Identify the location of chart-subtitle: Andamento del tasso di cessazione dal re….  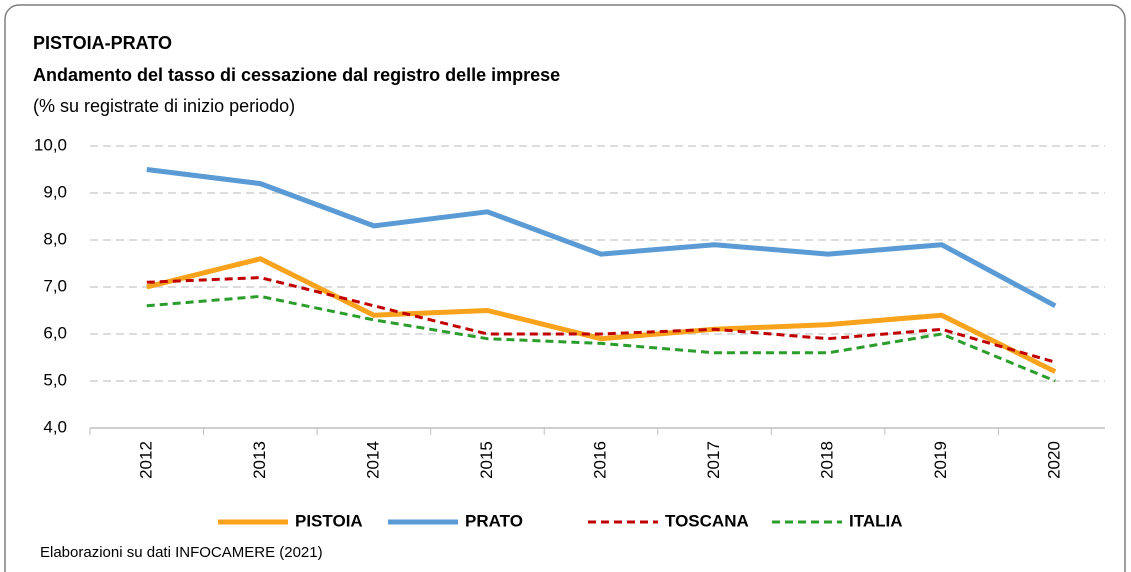
(296, 75).